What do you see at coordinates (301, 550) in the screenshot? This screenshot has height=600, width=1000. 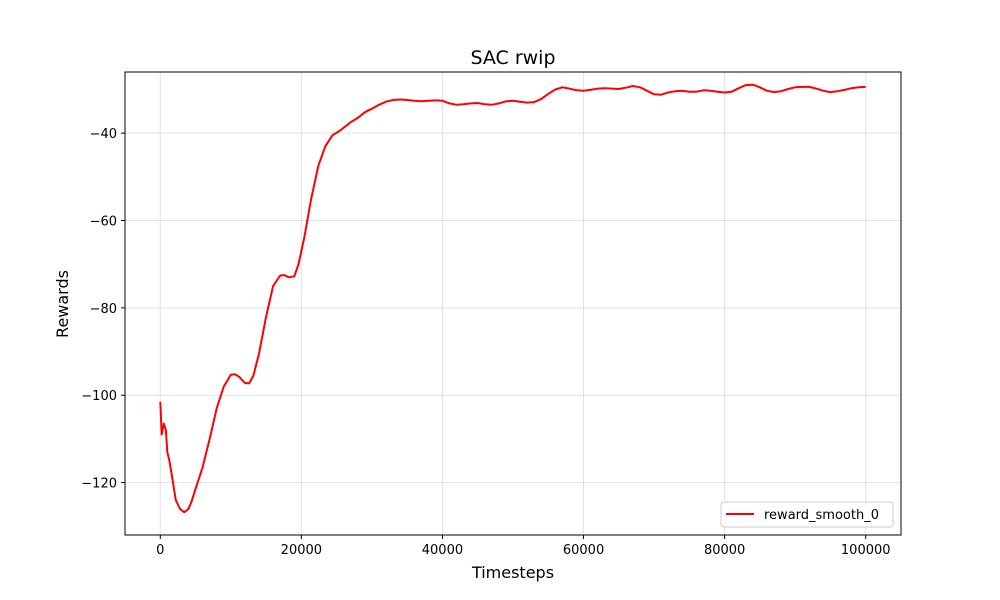 I see `x-tick-label: 20000` at bounding box center [301, 550].